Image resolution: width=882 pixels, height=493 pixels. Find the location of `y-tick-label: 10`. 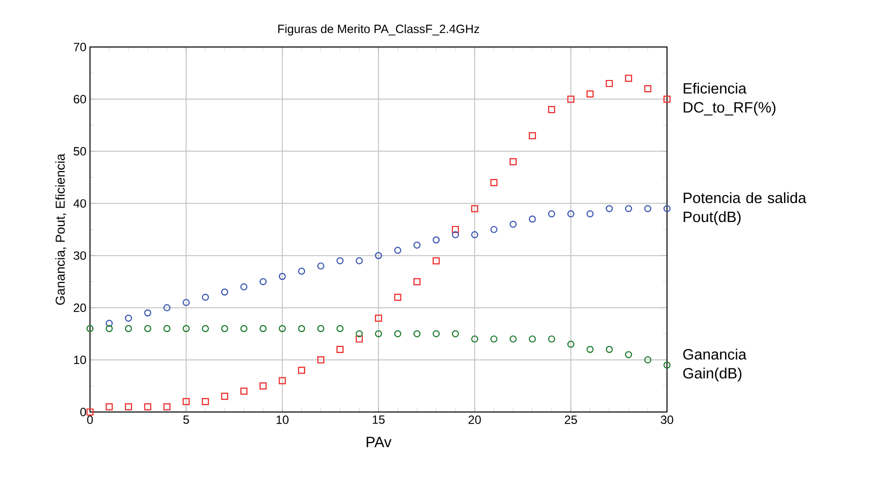

y-tick-label: 10 is located at coordinates (80, 360).